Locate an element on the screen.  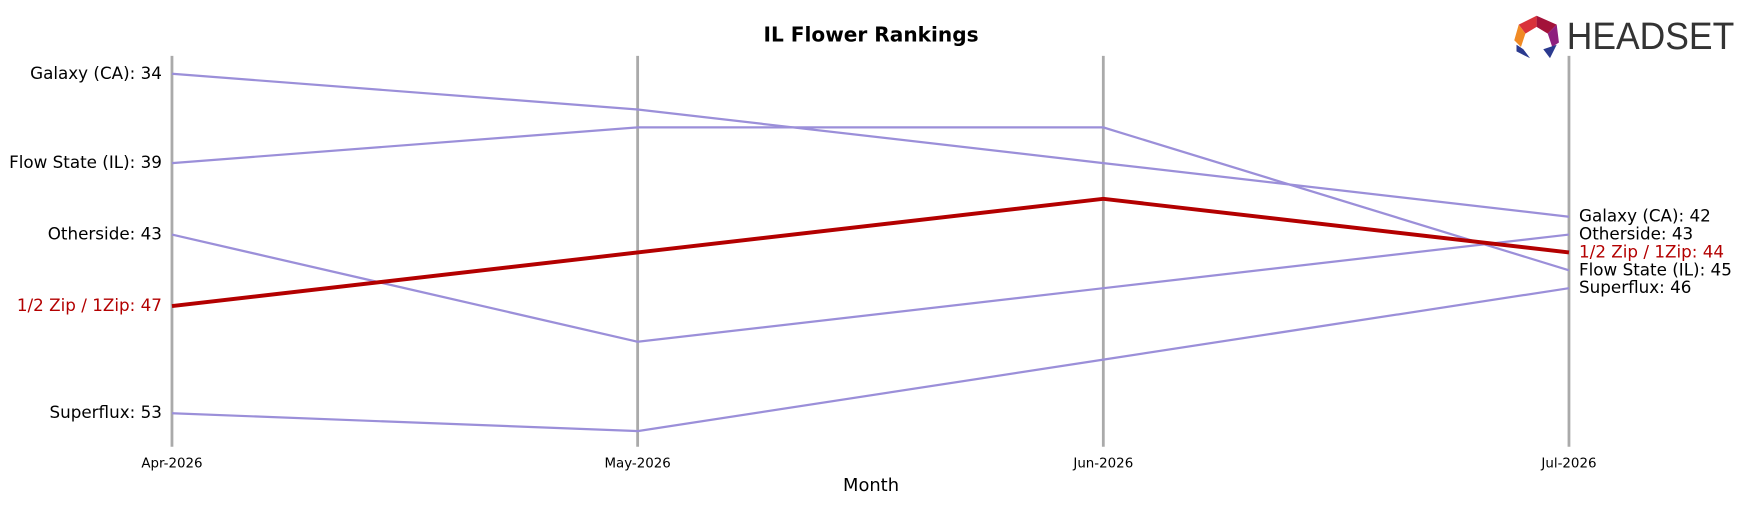
rank-label: Flow State (IL): 39 is located at coordinates (85, 162).